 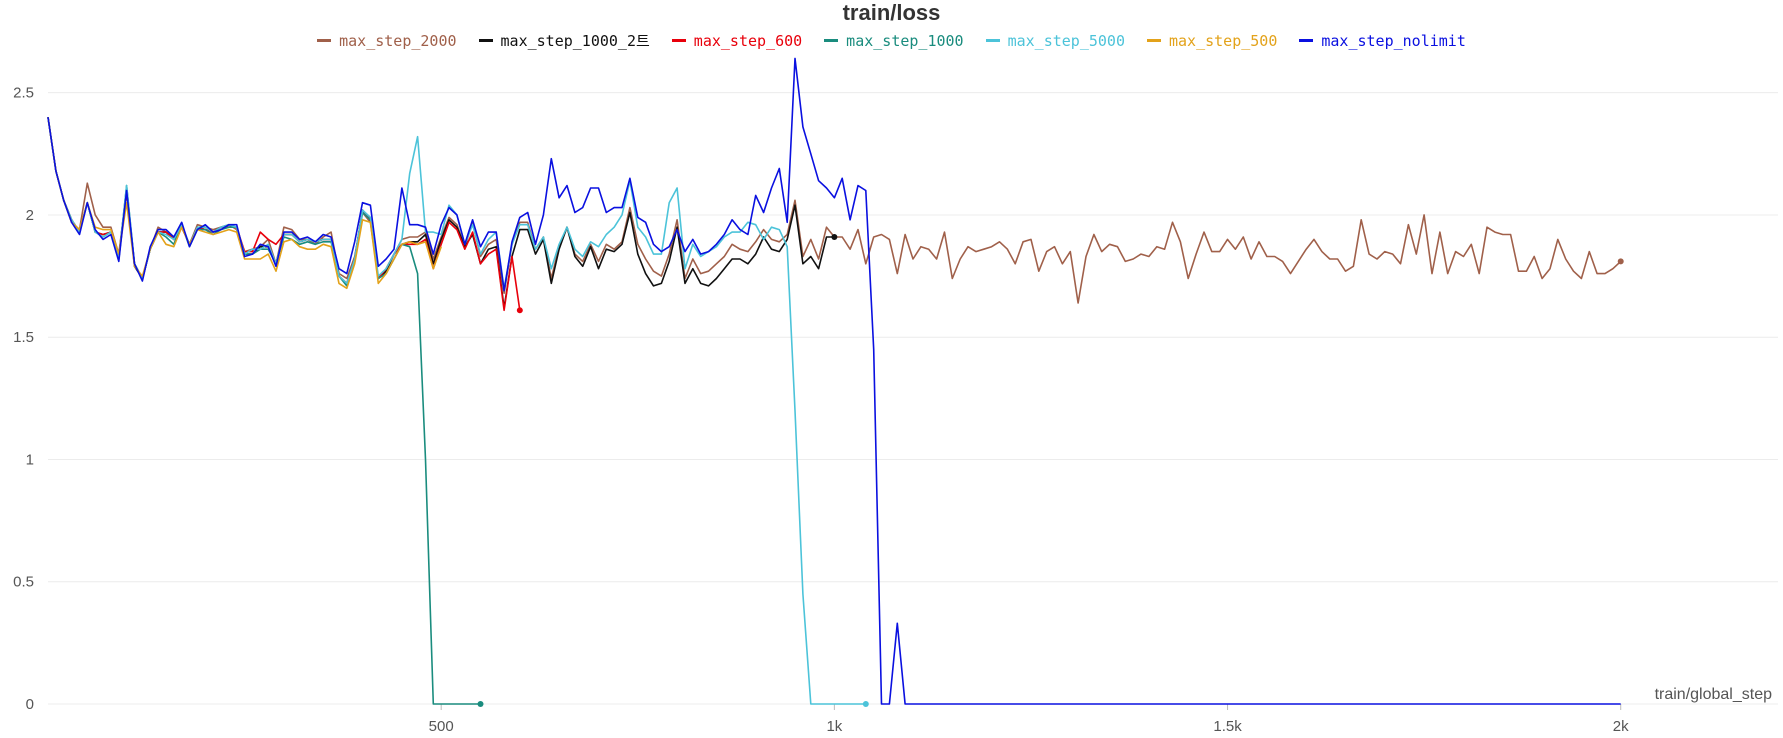 What do you see at coordinates (1223, 40) in the screenshot?
I see `legend-label: max_step_500` at bounding box center [1223, 40].